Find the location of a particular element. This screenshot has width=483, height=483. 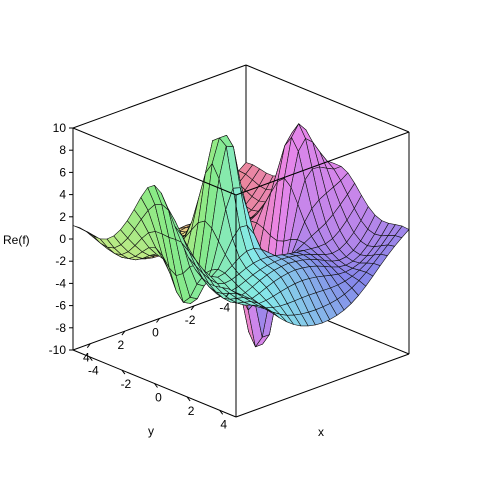

z-tick-label: 6 is located at coordinates (62, 172).